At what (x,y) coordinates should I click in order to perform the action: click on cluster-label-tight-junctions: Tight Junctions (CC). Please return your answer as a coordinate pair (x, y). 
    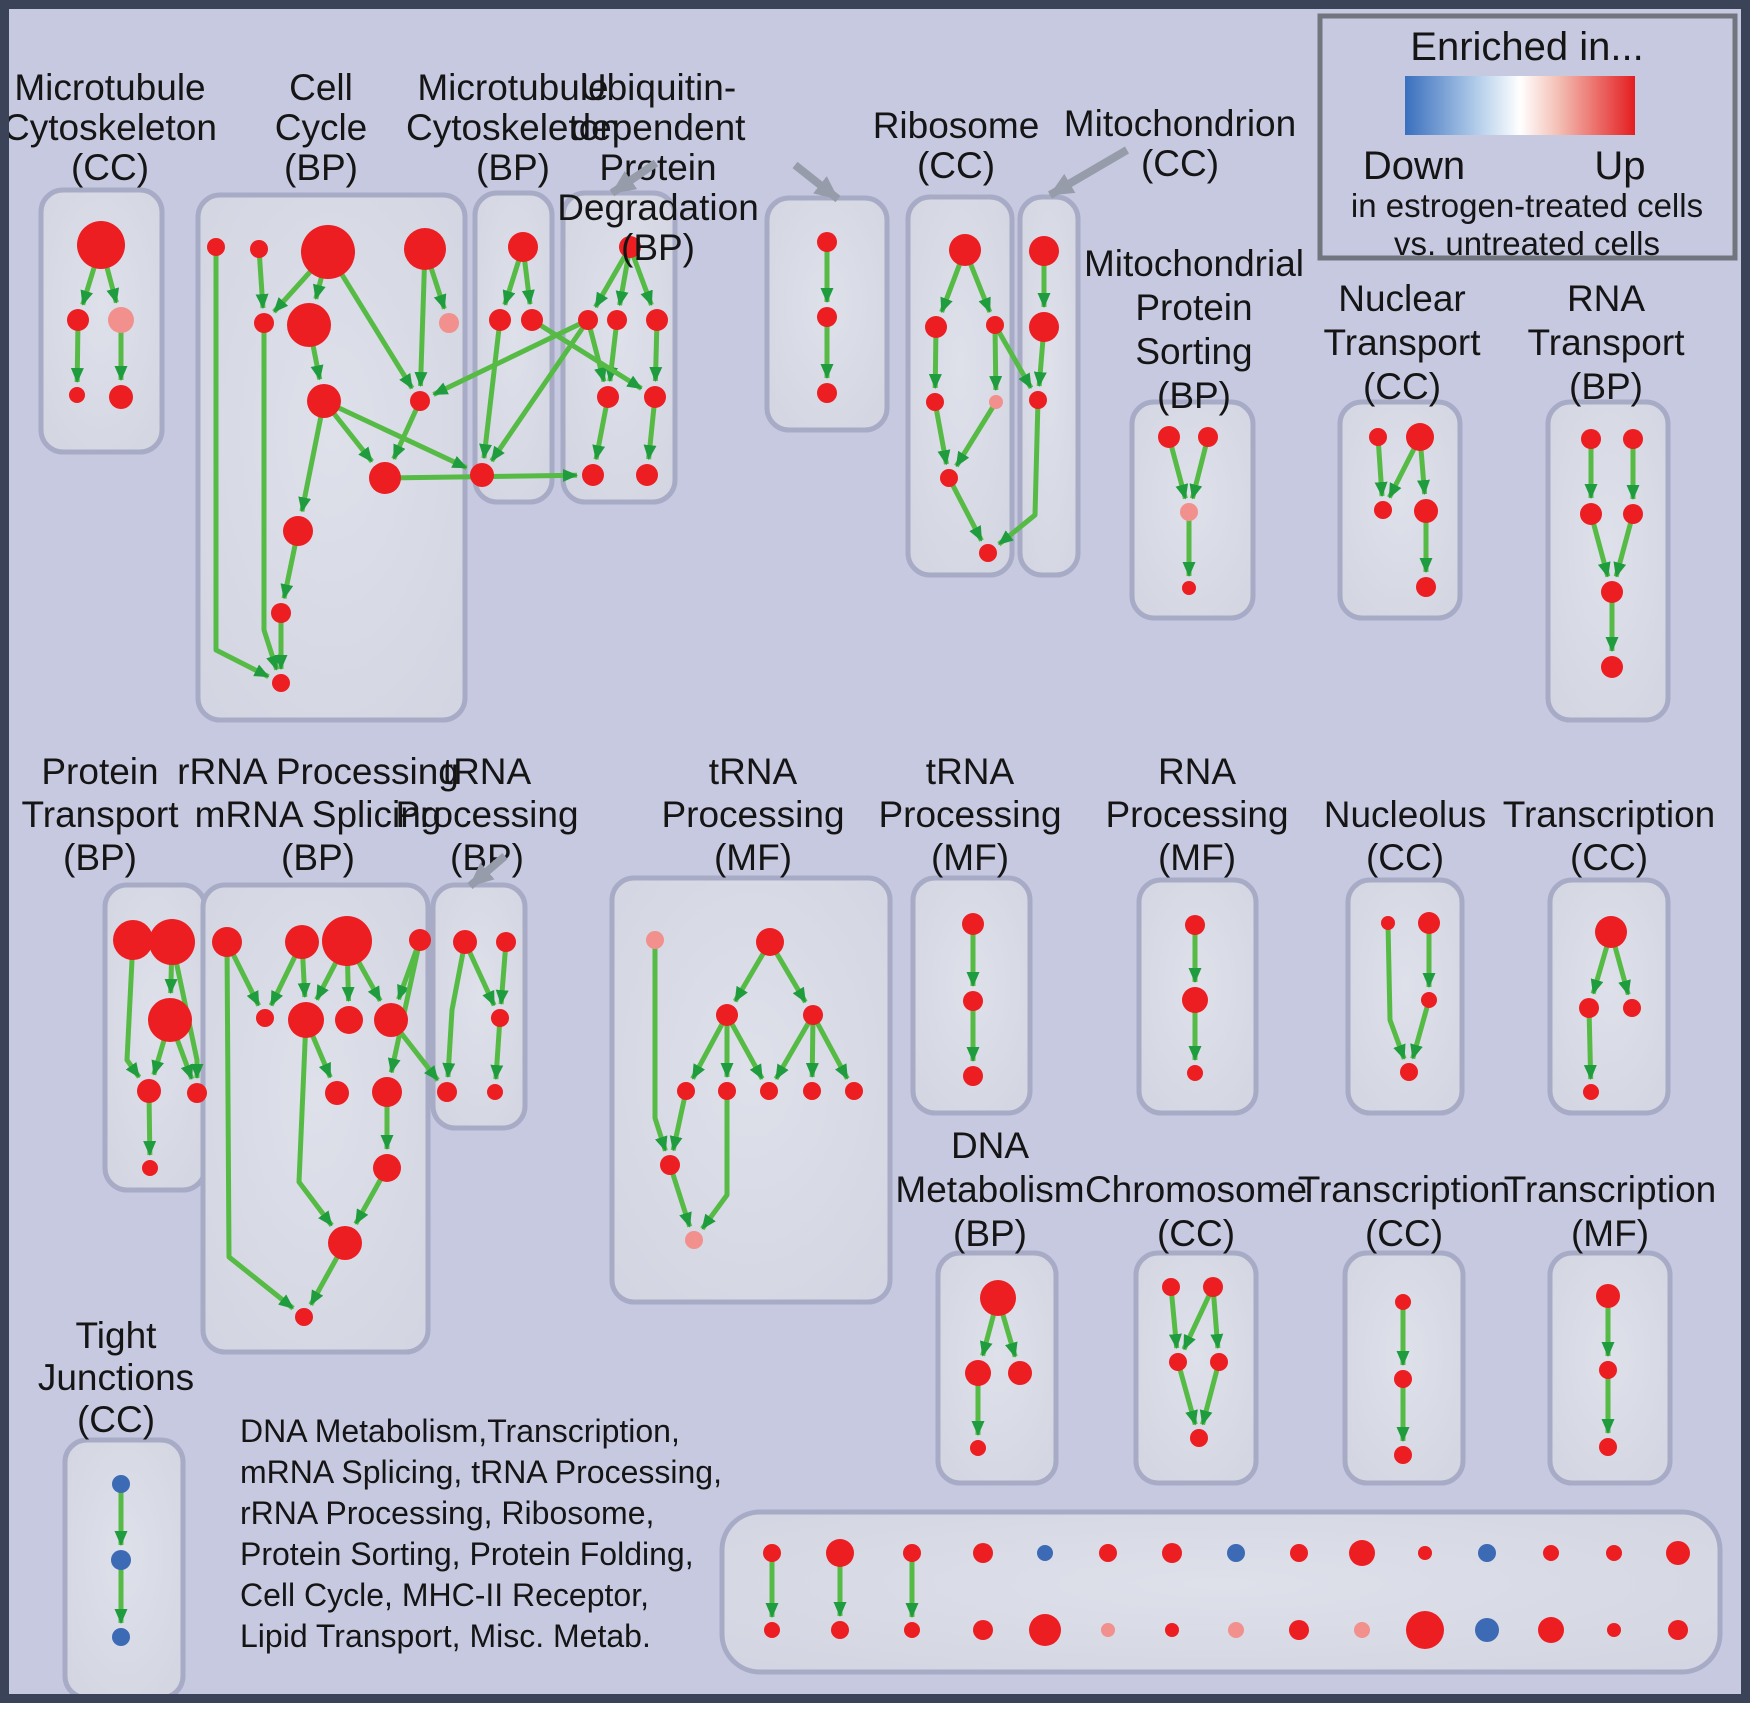
    Looking at the image, I should click on (116, 1377).